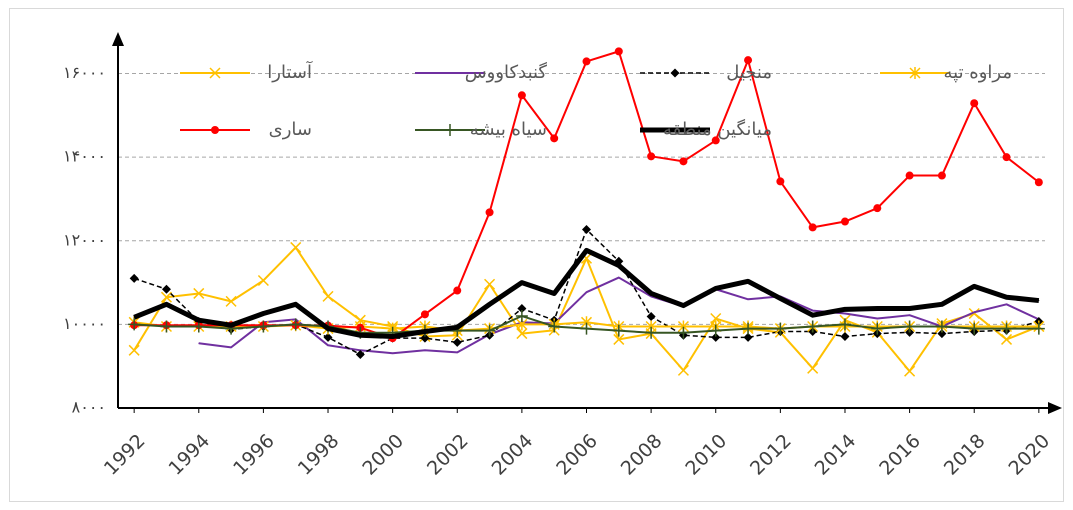 Image resolution: width=1073 pixels, height=510 pixels. I want to click on legend-label: منجیل, so click(749, 72).